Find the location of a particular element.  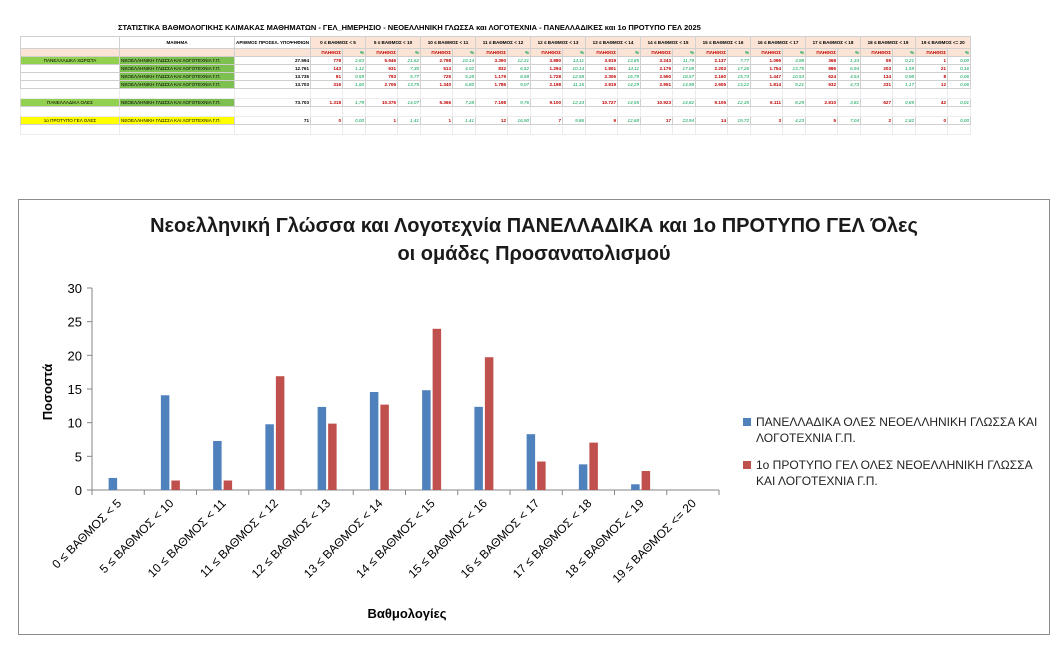

pct-cell: 12,35 is located at coordinates (739, 102).